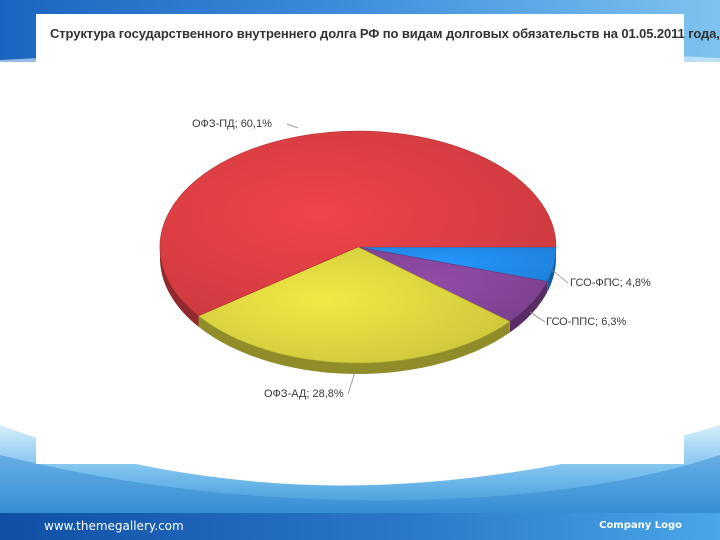 Image resolution: width=720 pixels, height=540 pixels. Describe the element at coordinates (560, 276) in the screenshot. I see `leader-line-ГСО-ФПС` at that location.